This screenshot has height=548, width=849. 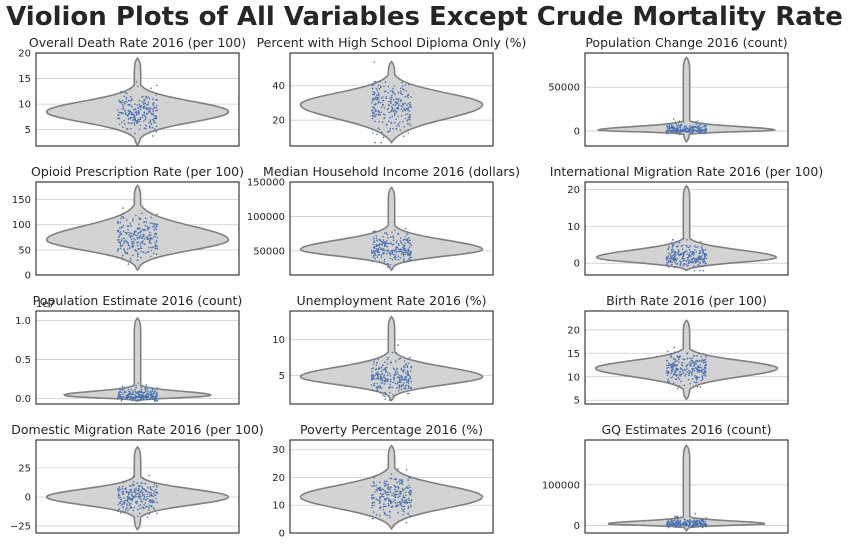 What do you see at coordinates (577, 132) in the screenshot?
I see `y-tick-label: 0` at bounding box center [577, 132].